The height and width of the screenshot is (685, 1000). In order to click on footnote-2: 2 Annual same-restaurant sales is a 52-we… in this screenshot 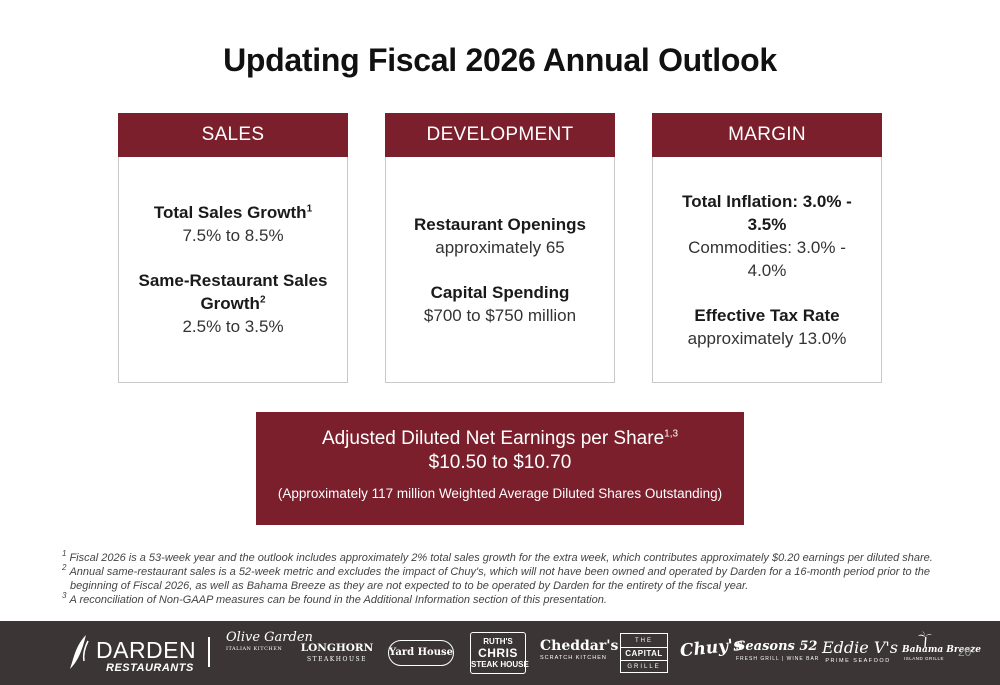, I will do `click(496, 577)`.